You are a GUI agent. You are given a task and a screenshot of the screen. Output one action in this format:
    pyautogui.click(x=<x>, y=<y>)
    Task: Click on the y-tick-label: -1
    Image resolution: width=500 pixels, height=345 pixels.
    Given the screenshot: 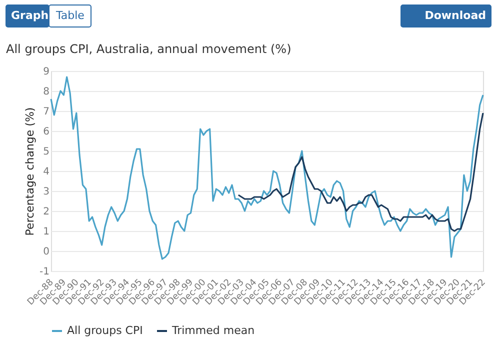 What is the action you would take?
    pyautogui.click(x=45, y=272)
    